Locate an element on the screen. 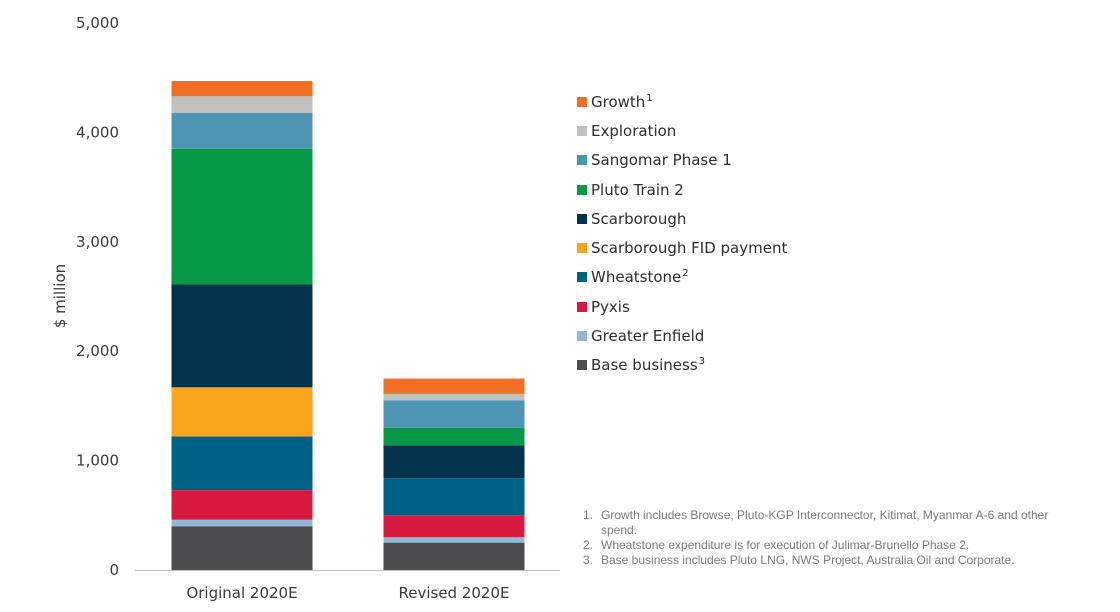  legend-footnote-marker: 3 is located at coordinates (702, 362).